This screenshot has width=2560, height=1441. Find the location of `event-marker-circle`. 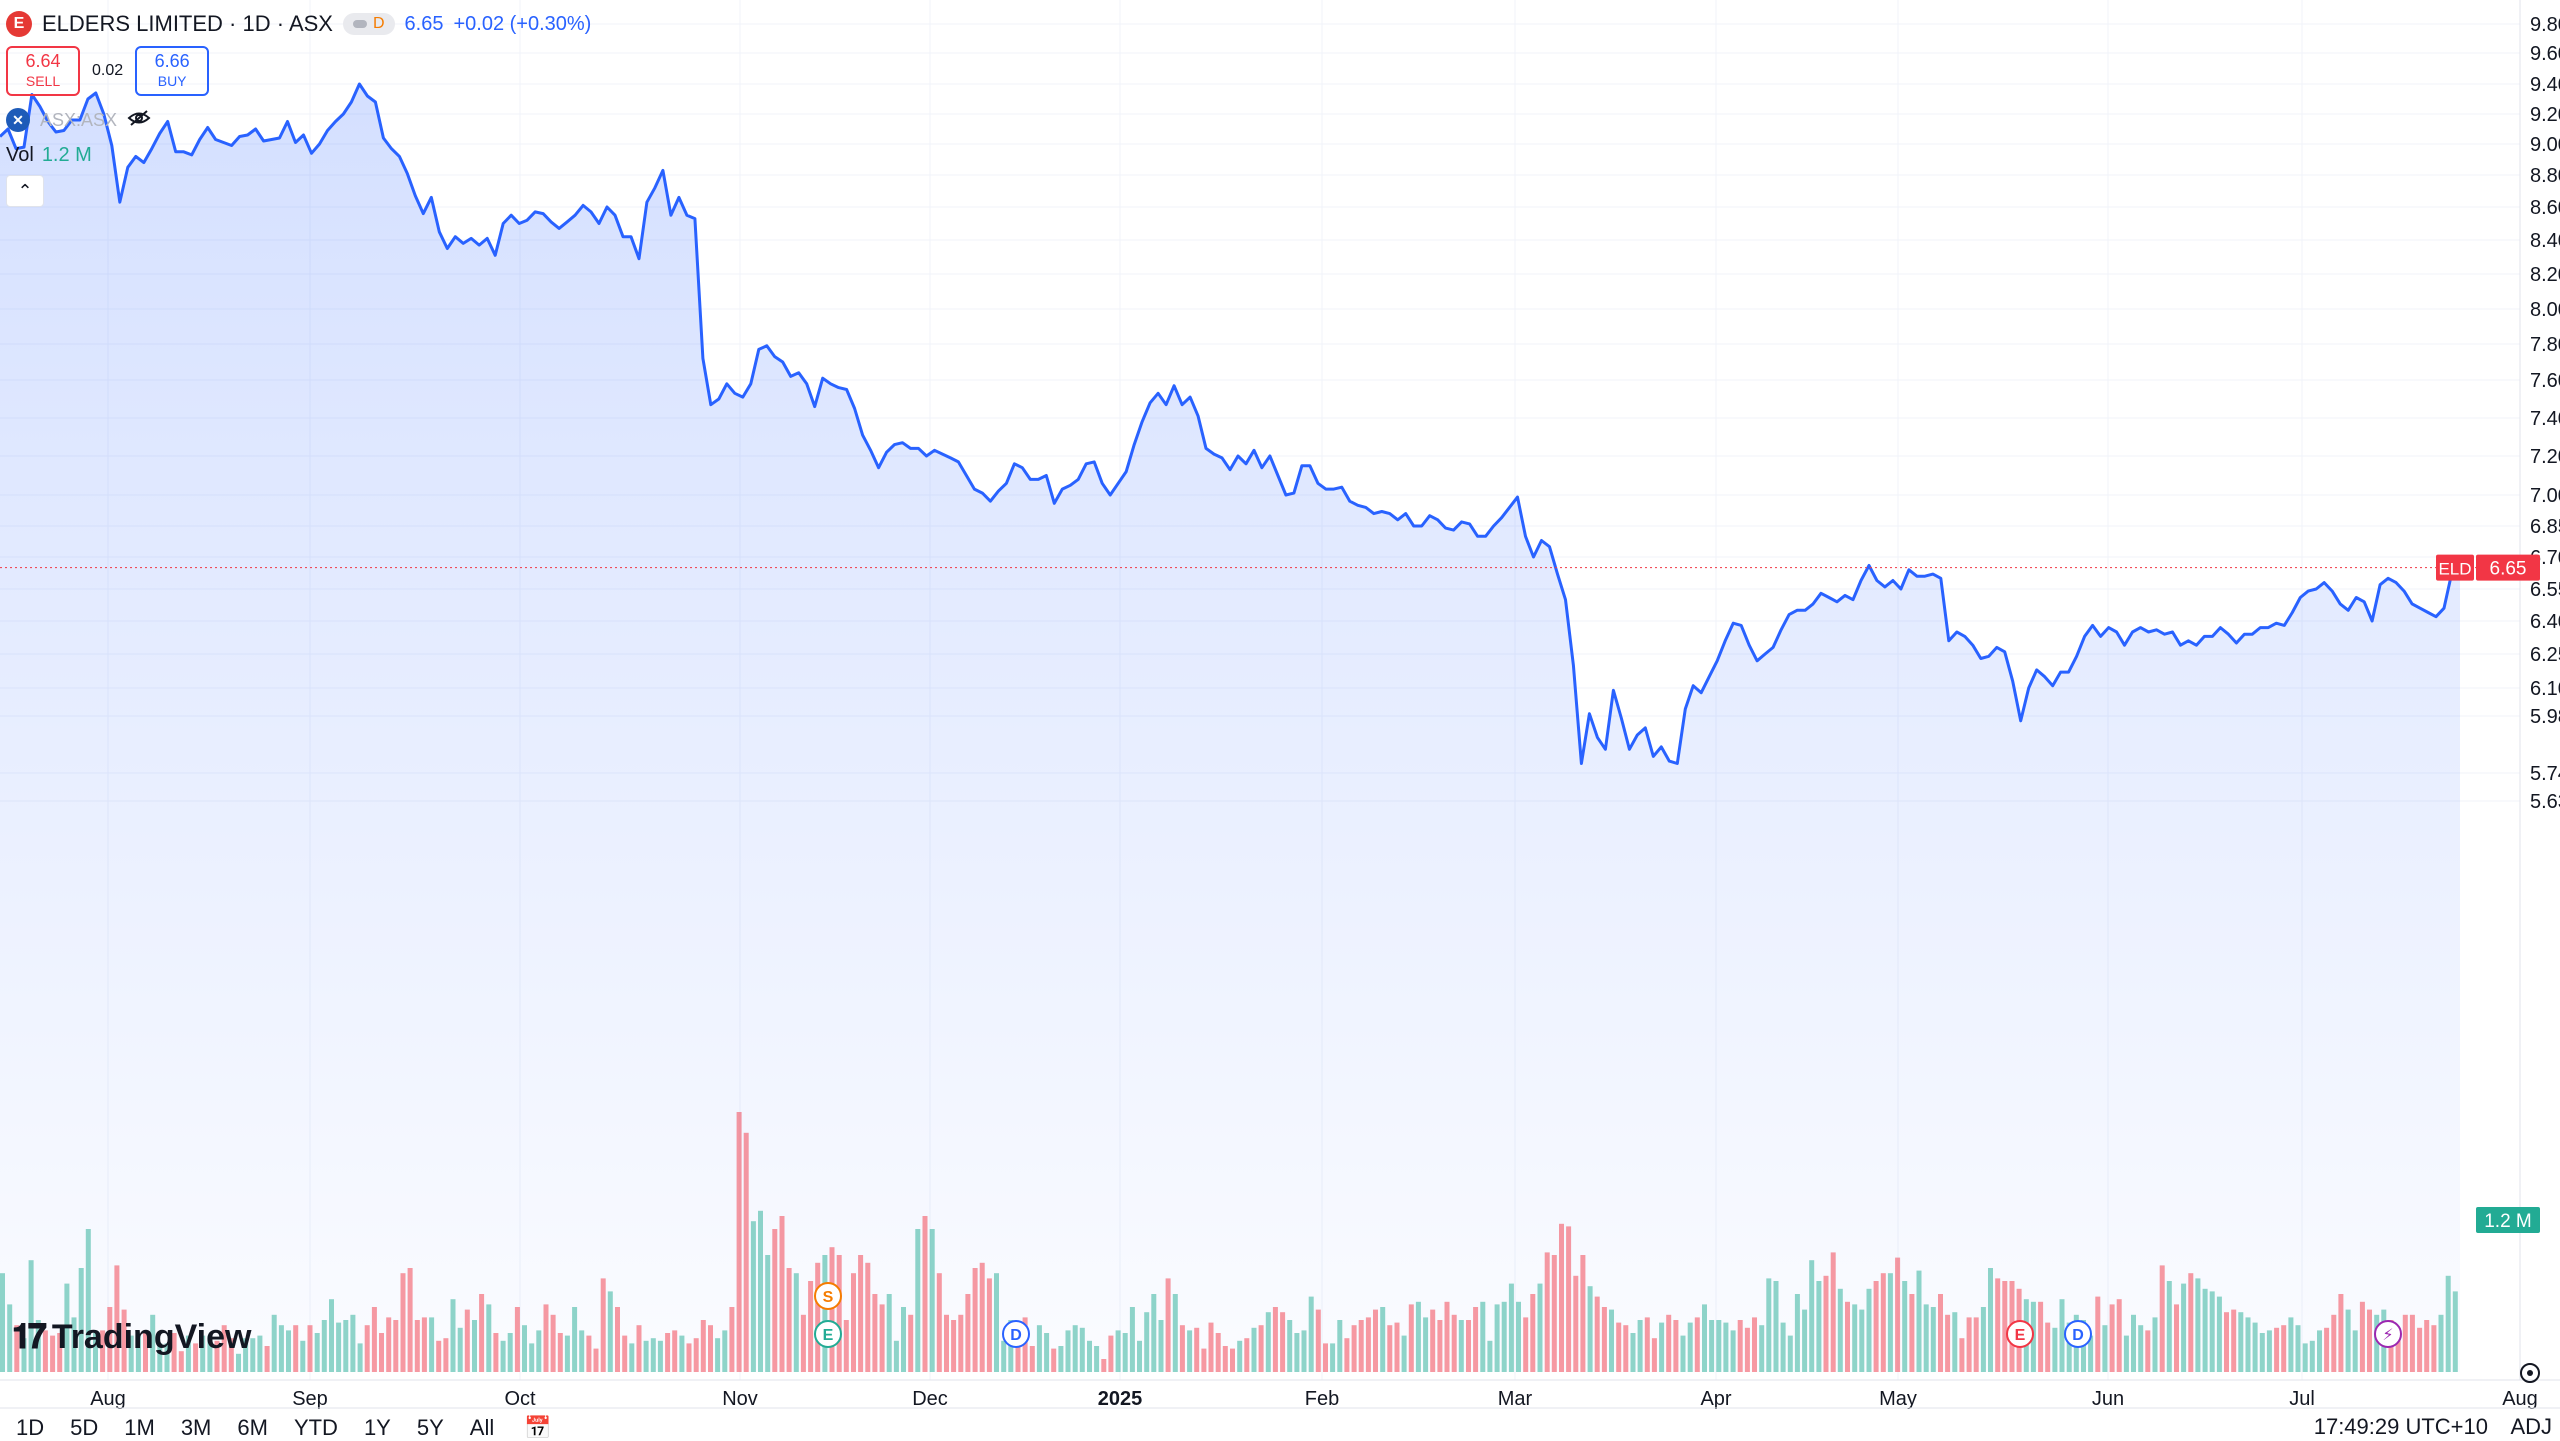

event-marker-circle is located at coordinates (828, 1334).